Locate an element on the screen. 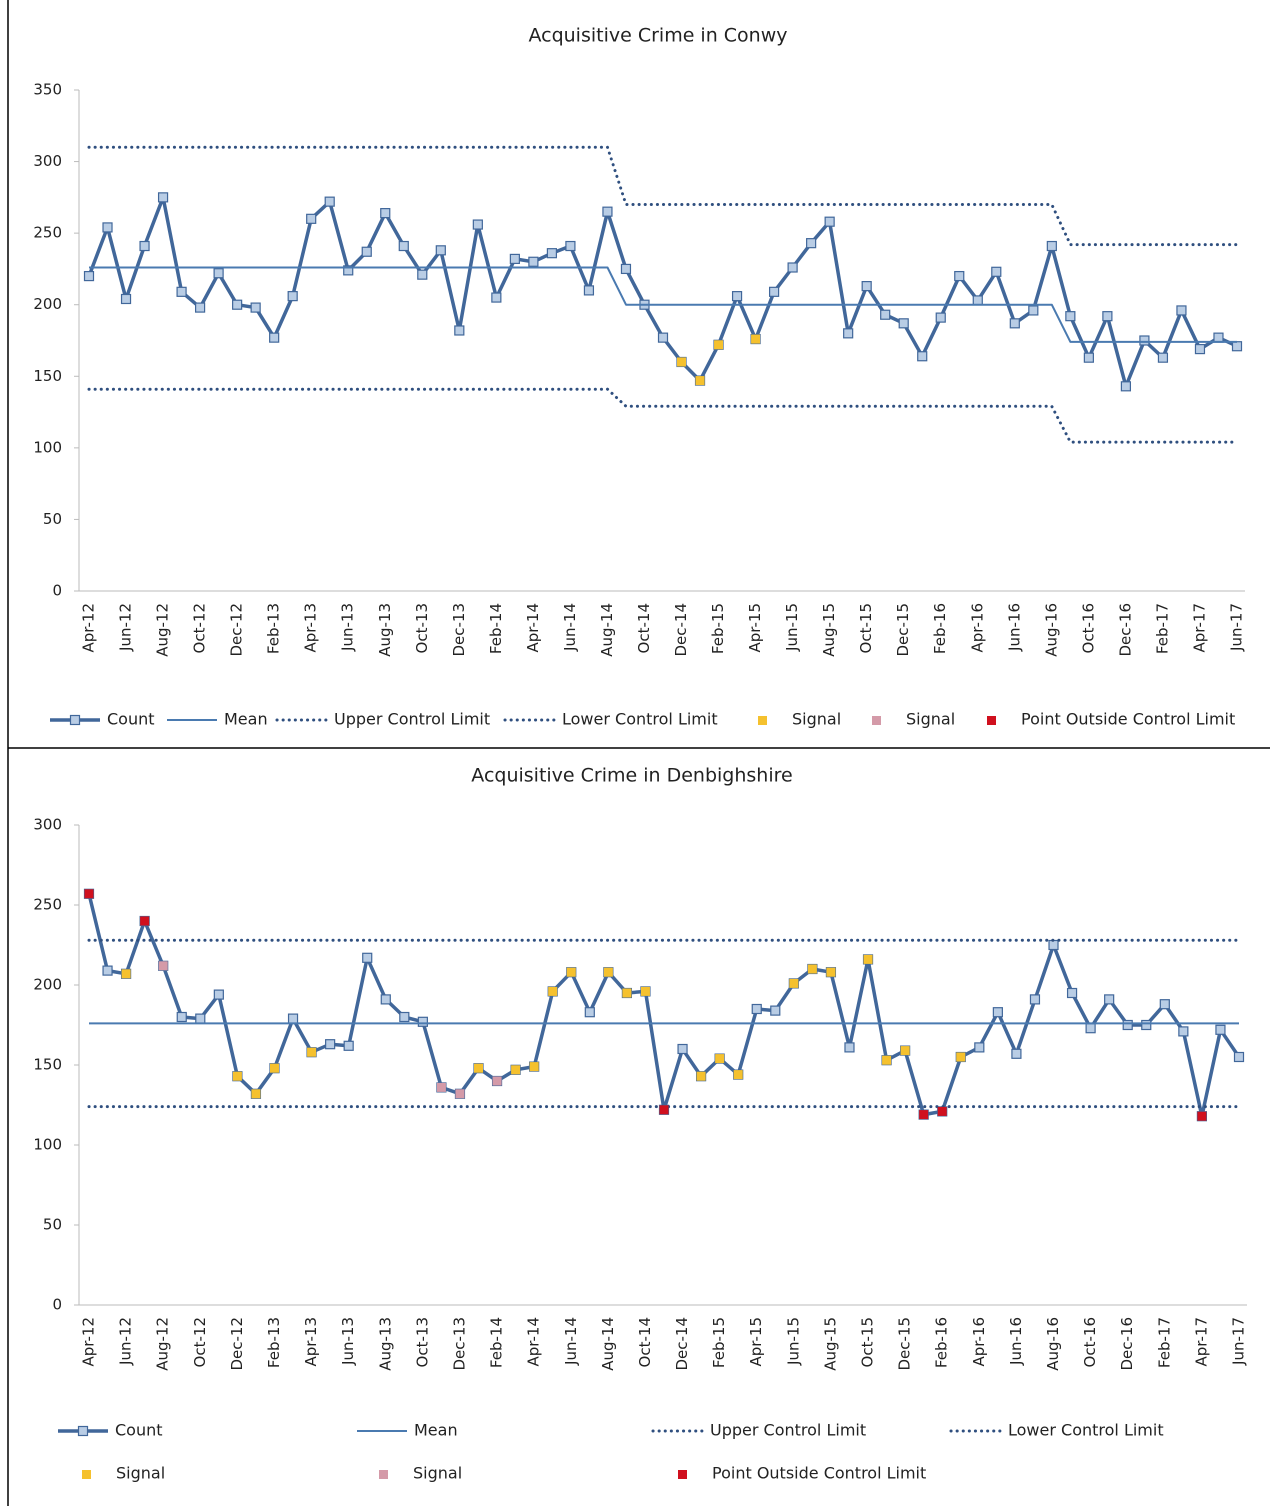  x-tick-label: Apr-15 is located at coordinates (756, 1342).